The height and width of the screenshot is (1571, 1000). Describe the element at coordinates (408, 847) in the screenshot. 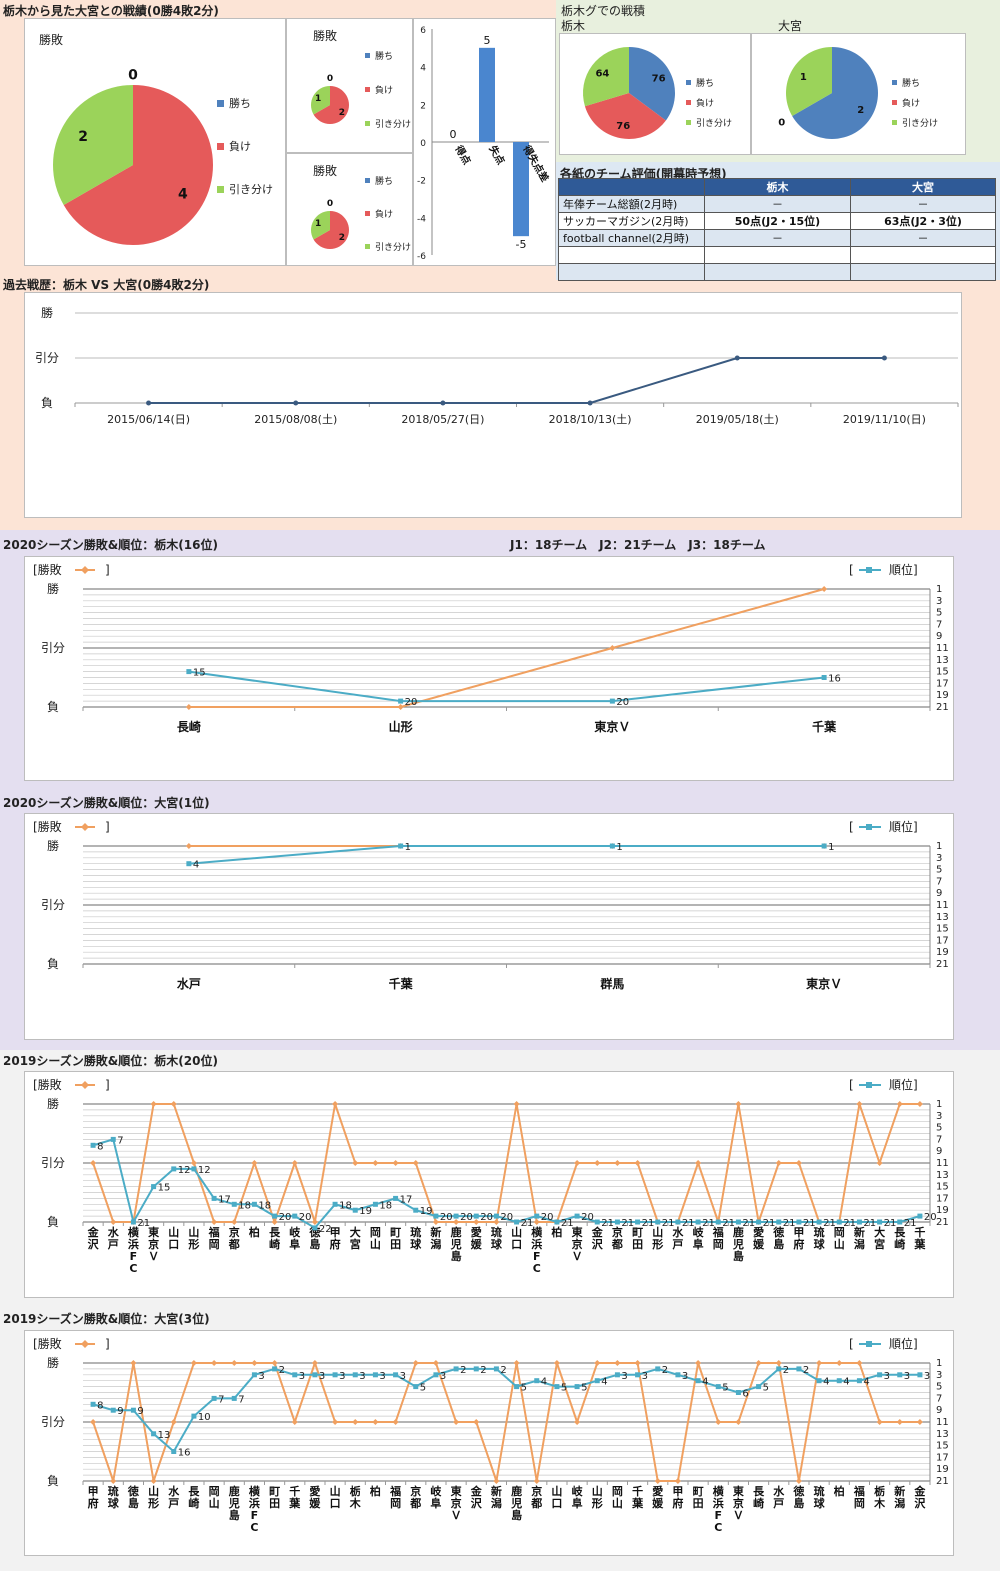

I see `rank-data-label: 1` at that location.